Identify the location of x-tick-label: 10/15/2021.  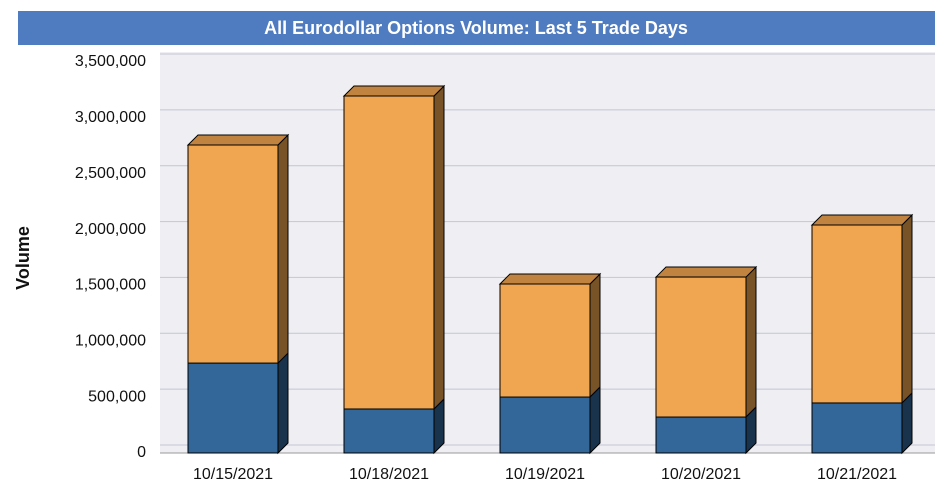
(233, 474).